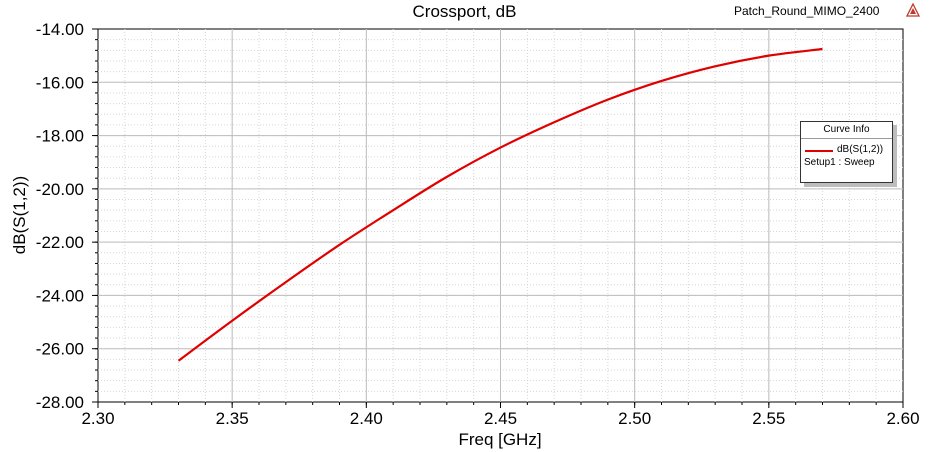 Image resolution: width=929 pixels, height=452 pixels. Describe the element at coordinates (60, 402) in the screenshot. I see `y-tick-label: -28.00` at that location.